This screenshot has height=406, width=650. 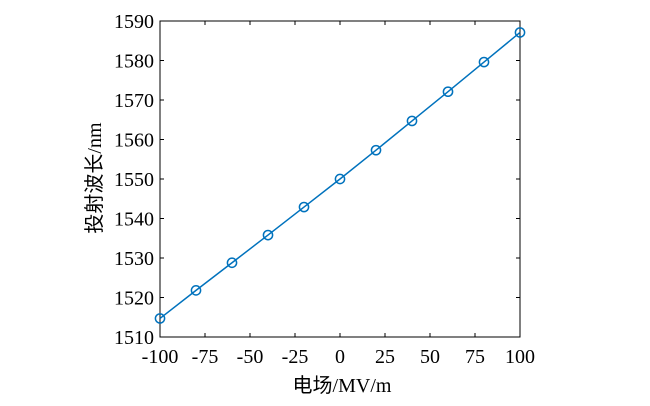 I want to click on x-tick-label: -100, so click(x=160, y=357).